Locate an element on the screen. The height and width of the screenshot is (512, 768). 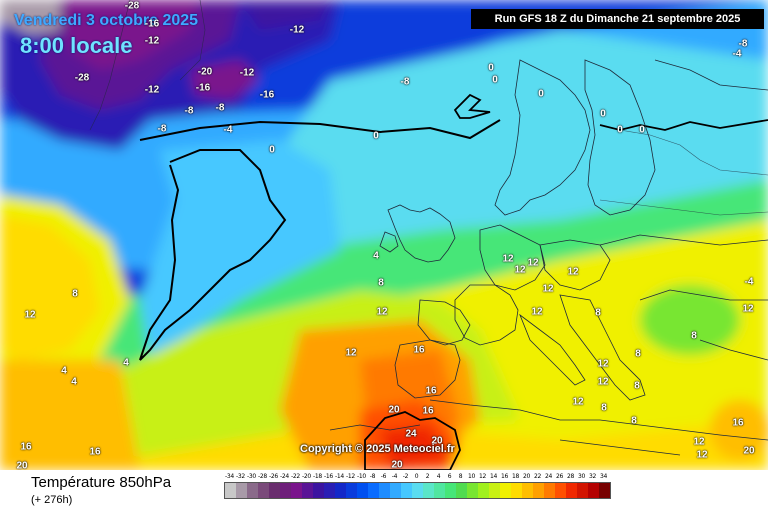
scale-label: -30 is located at coordinates (251, 476).